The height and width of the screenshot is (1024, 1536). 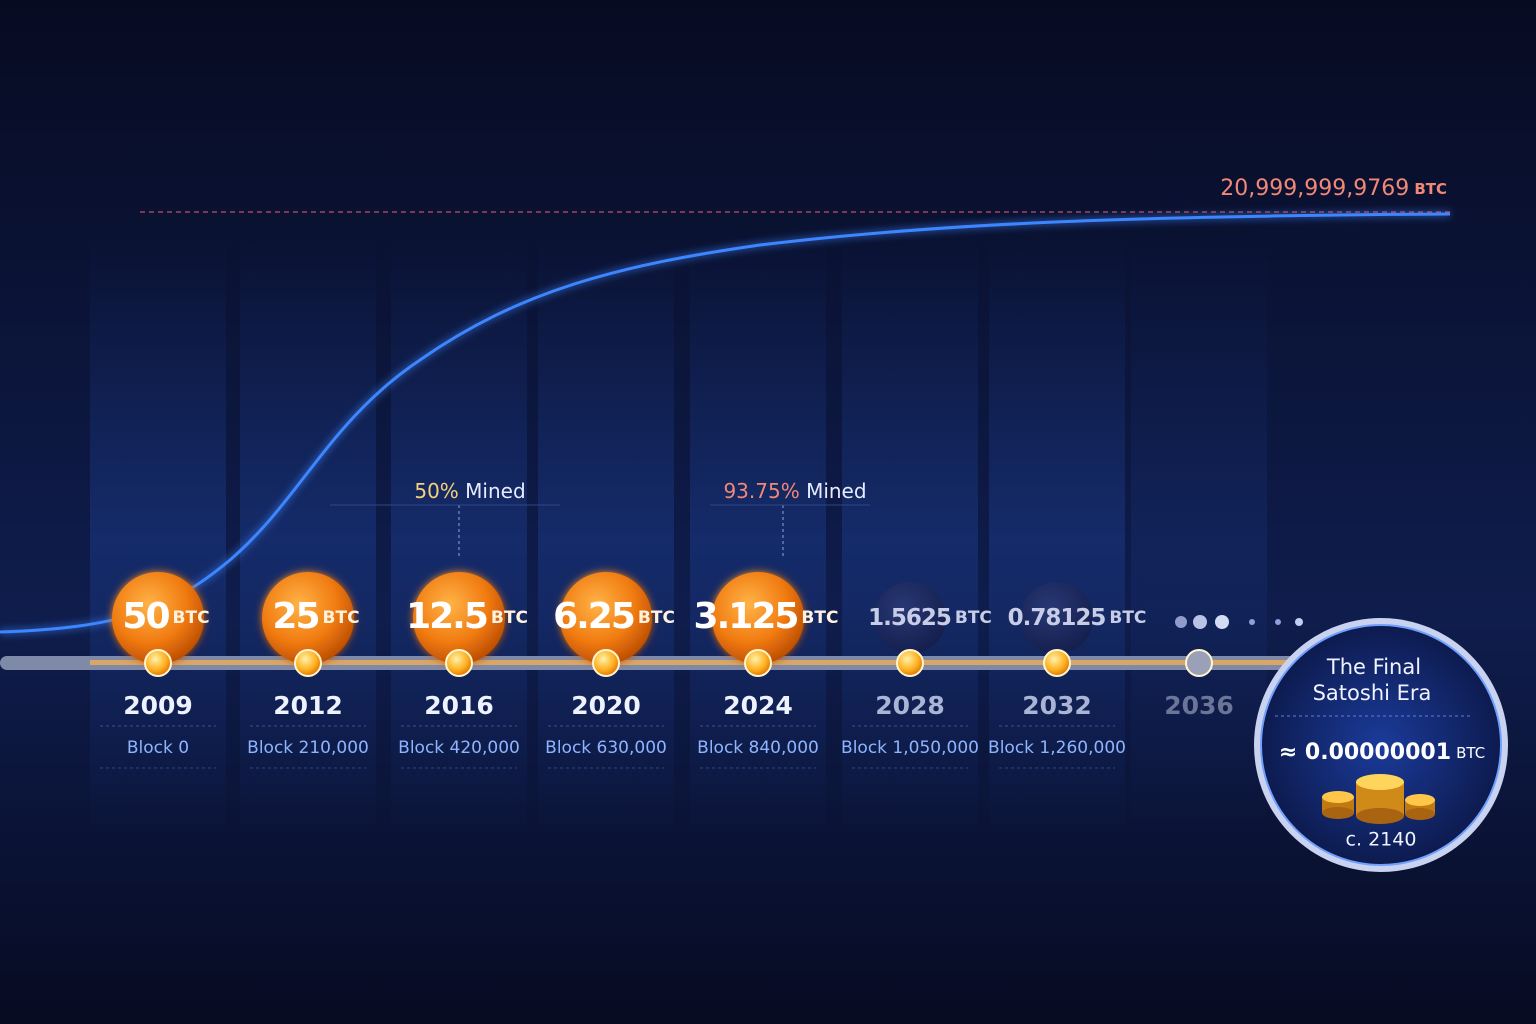 I want to click on timeline-glow, so click(x=695, y=662).